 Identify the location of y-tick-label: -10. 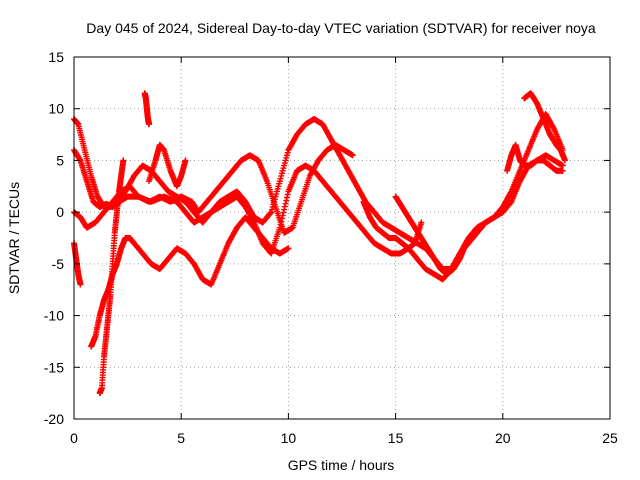
(54, 316).